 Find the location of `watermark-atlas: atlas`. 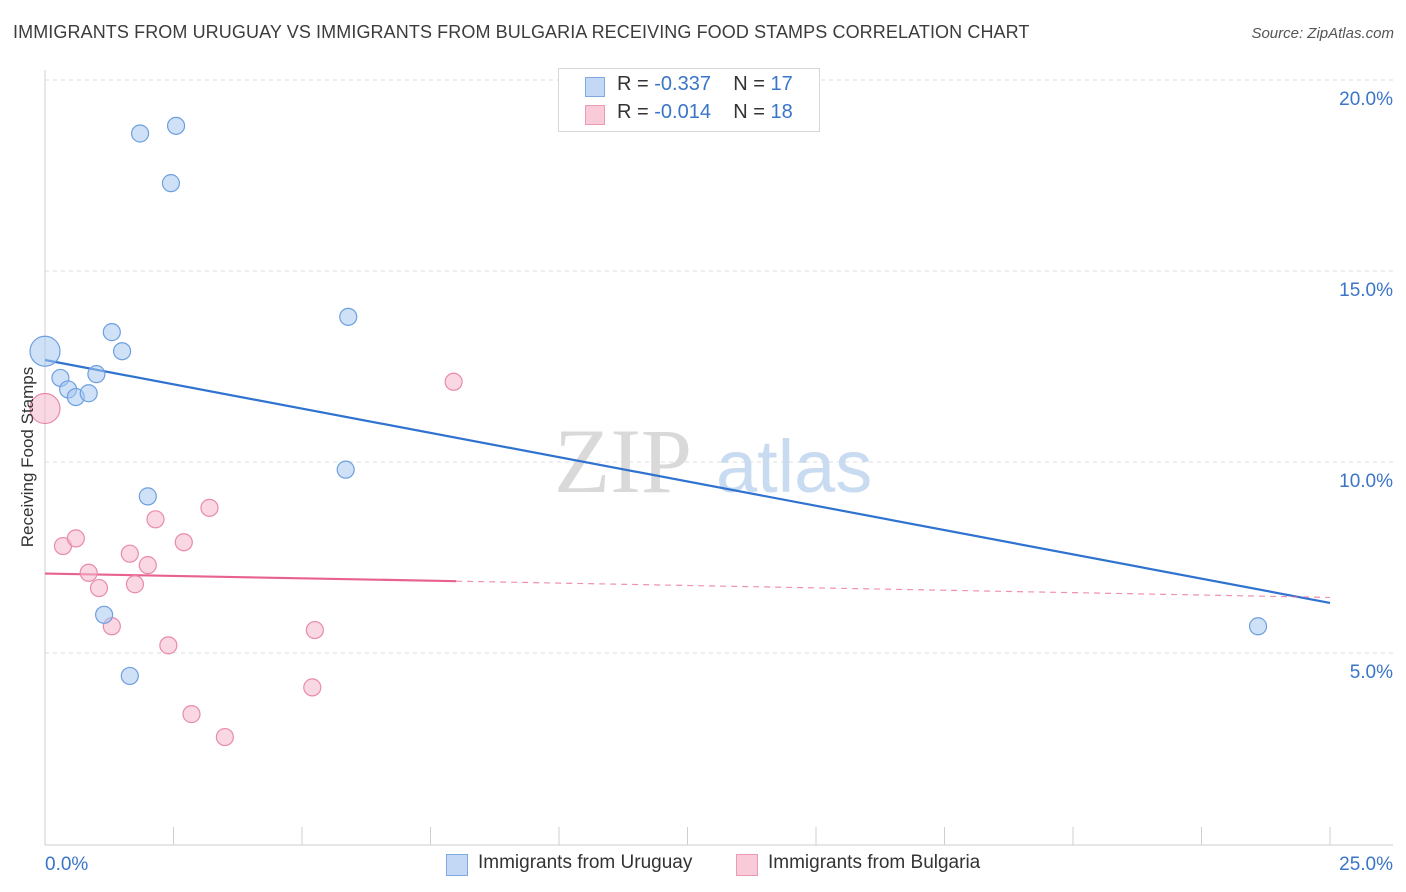

watermark-atlas: atlas is located at coordinates (794, 466).